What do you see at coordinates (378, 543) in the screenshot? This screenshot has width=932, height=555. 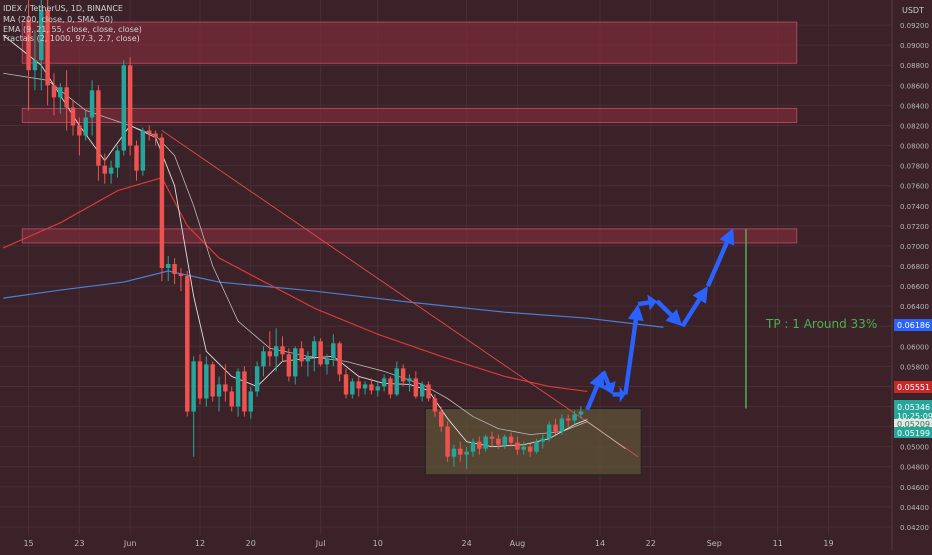 I see `time-tick-label: 10` at bounding box center [378, 543].